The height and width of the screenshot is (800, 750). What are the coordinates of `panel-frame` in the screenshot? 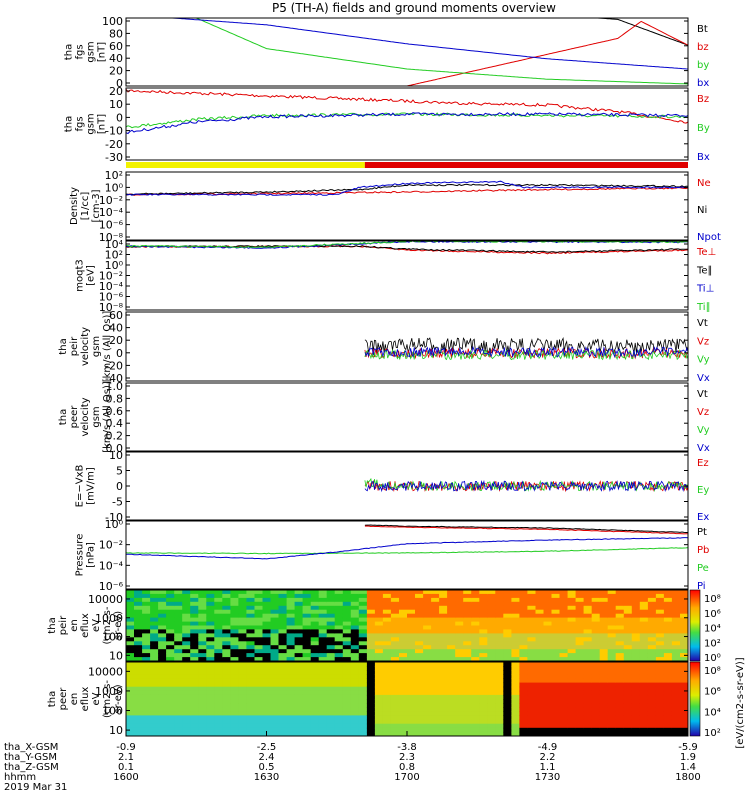 It's located at (407, 52).